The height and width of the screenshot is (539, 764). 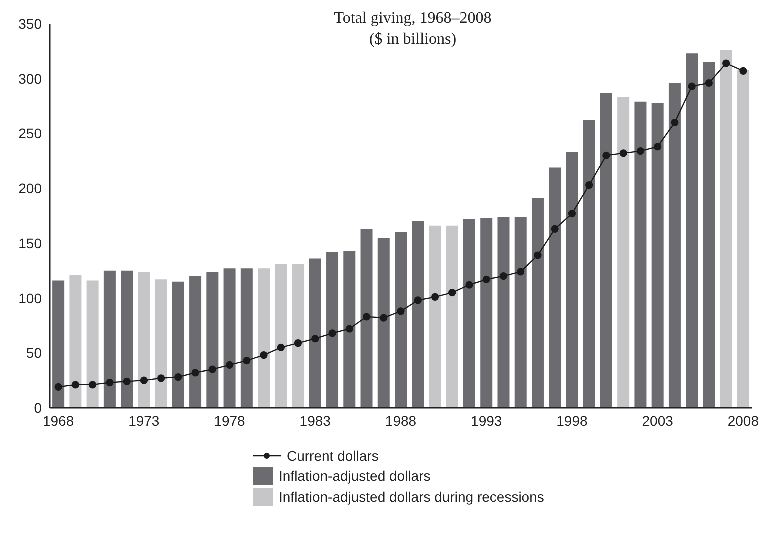 I want to click on x-tick-label: 2008, so click(x=744, y=420).